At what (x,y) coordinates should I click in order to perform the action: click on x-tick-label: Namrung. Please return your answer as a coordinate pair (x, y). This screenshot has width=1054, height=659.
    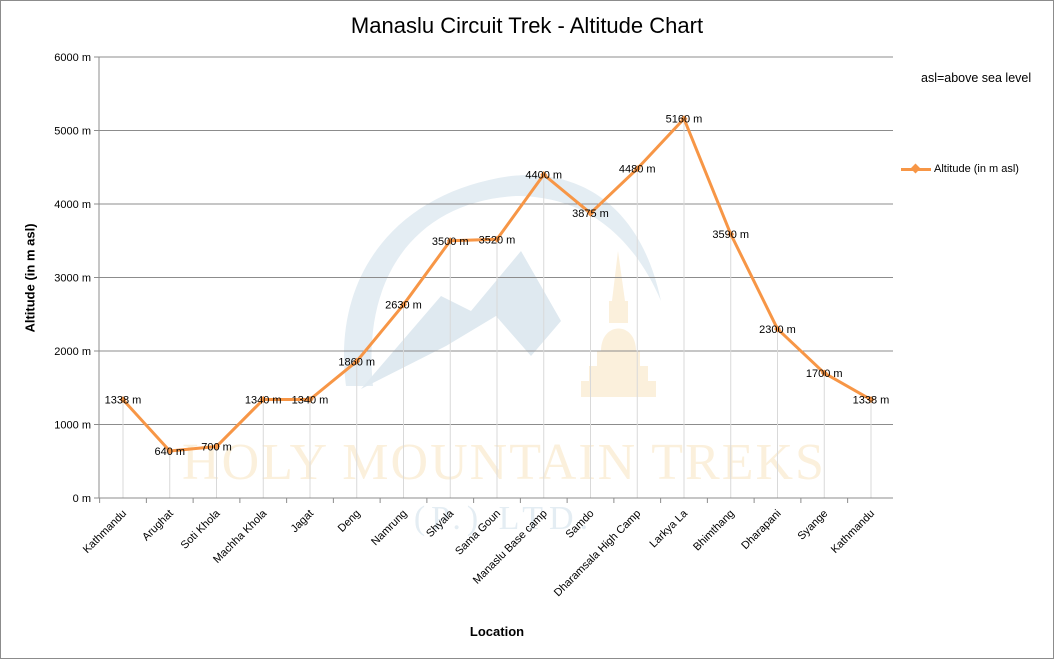
    Looking at the image, I should click on (389, 528).